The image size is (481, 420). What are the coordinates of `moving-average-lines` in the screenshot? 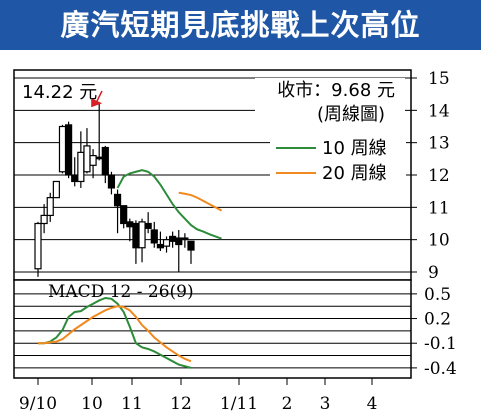 It's located at (169, 204).